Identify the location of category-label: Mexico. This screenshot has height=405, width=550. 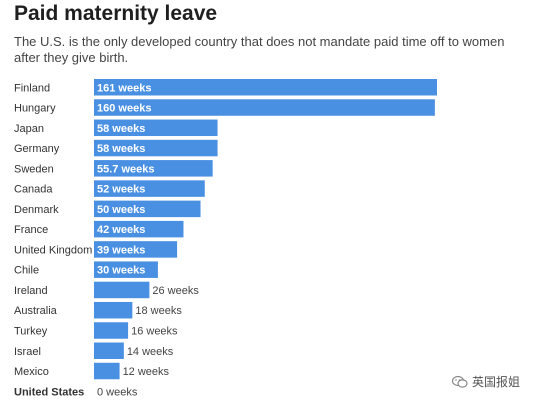
(31, 372).